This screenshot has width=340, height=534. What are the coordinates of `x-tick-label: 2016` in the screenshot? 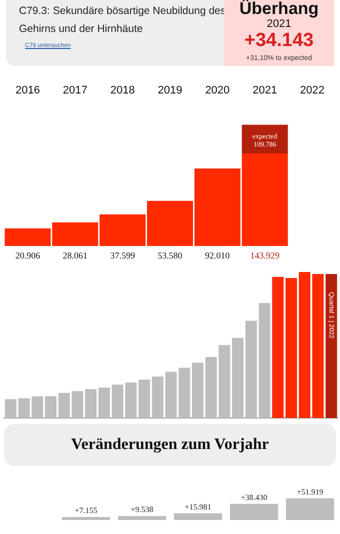 It's located at (27, 90).